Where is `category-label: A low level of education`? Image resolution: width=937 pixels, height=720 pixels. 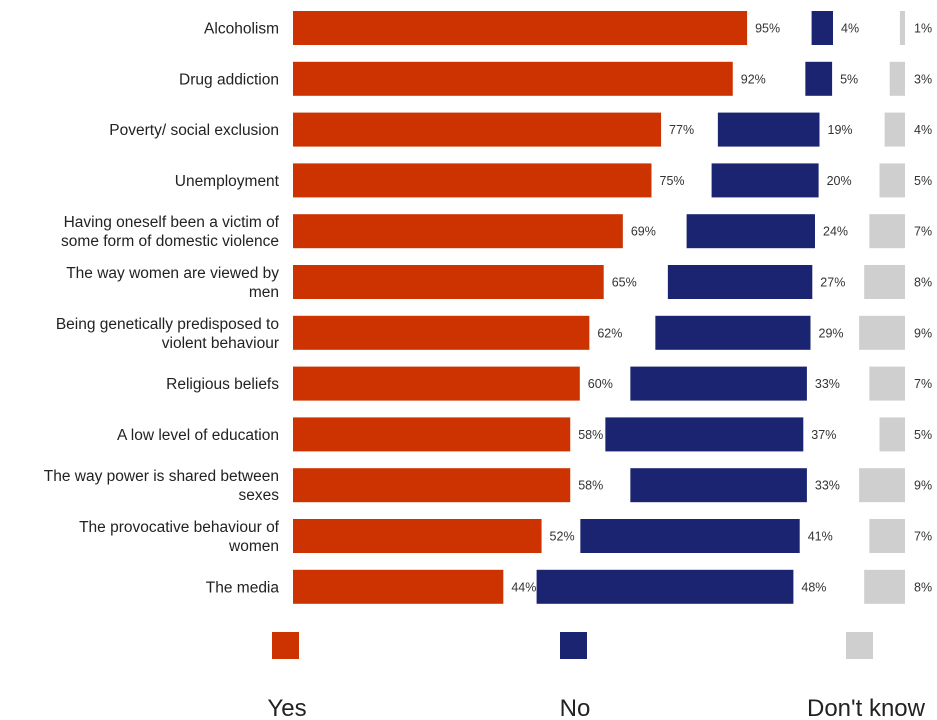 category-label: A low level of education is located at coordinates (198, 435).